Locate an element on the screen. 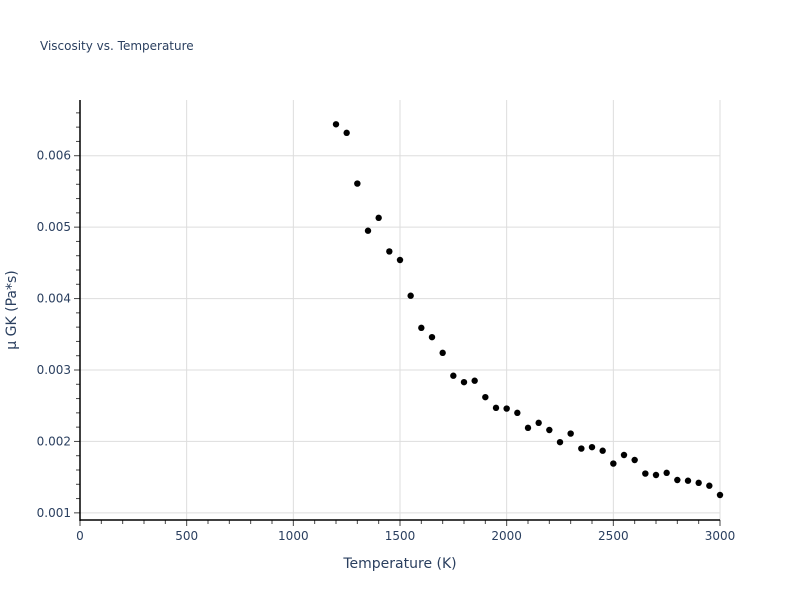  x-tick-label: 0 is located at coordinates (80, 536).